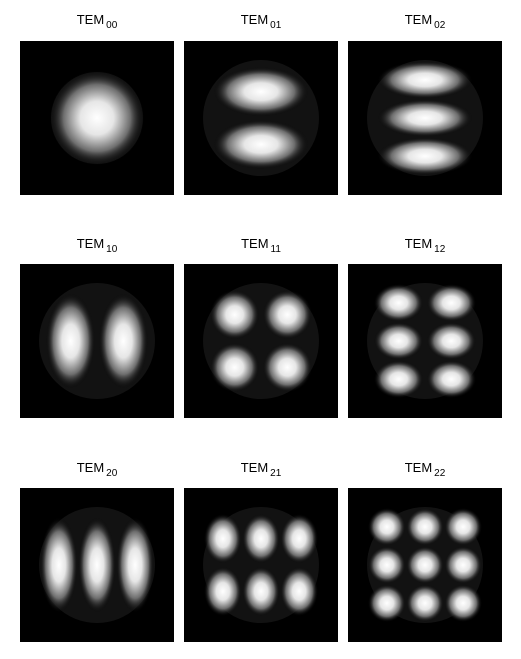 This screenshot has width=521, height=659. I want to click on mode-label: TEM 00, so click(97, 21).